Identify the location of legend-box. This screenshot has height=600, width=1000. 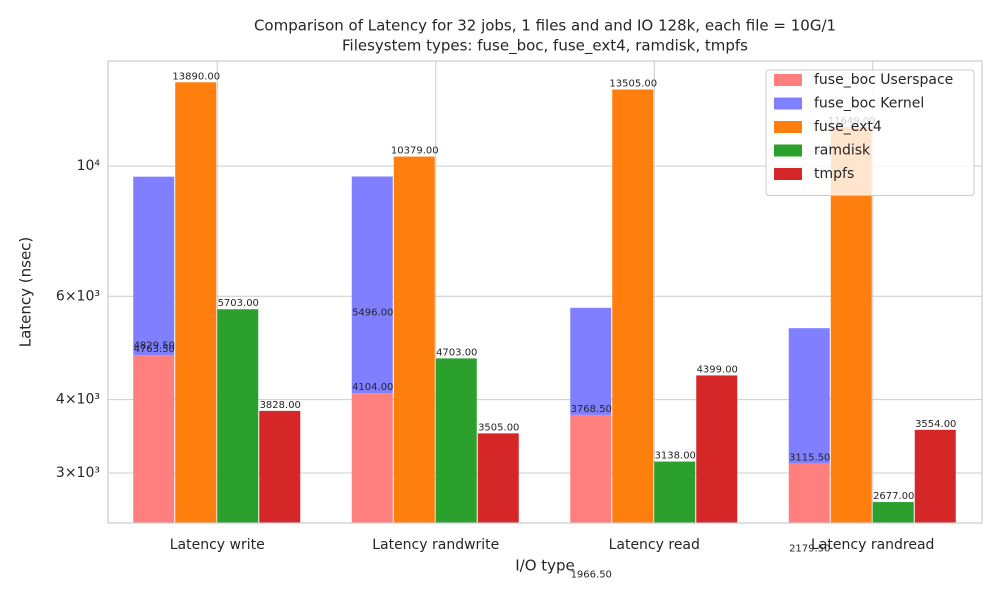
(870, 132).